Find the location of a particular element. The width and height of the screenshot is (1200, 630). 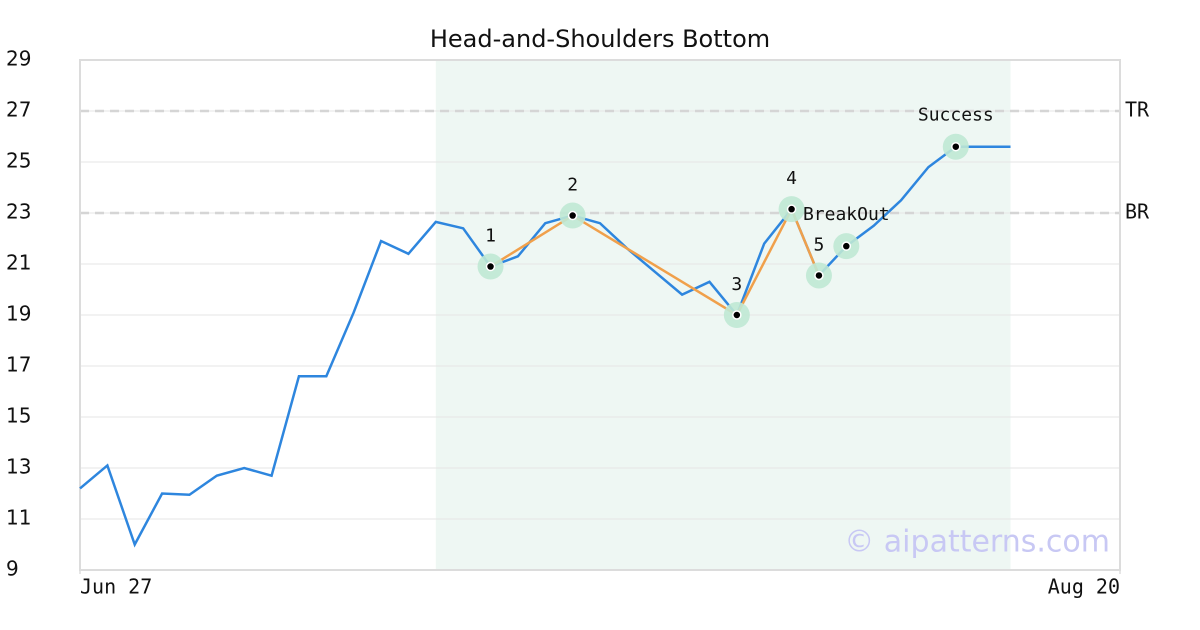

y-tick-label: 21 is located at coordinates (18, 263).